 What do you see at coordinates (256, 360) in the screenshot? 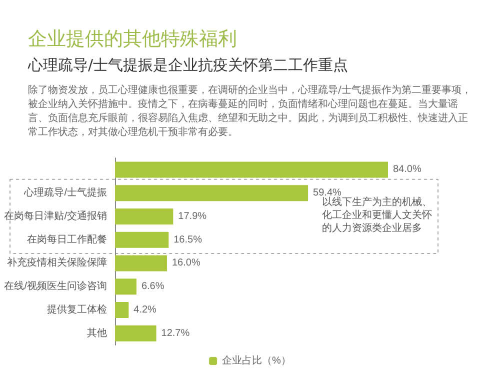
I see `legend-label: 企业占比（%）` at bounding box center [256, 360].